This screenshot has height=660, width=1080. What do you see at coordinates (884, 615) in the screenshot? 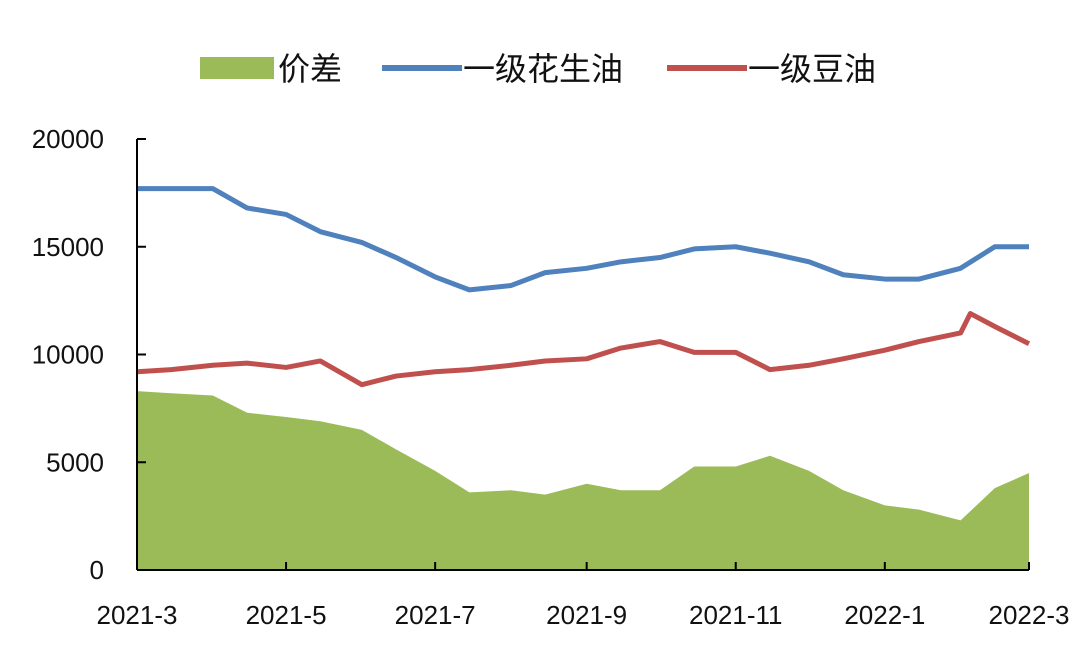
I see `x-tick-label: 2022-1` at bounding box center [884, 615].